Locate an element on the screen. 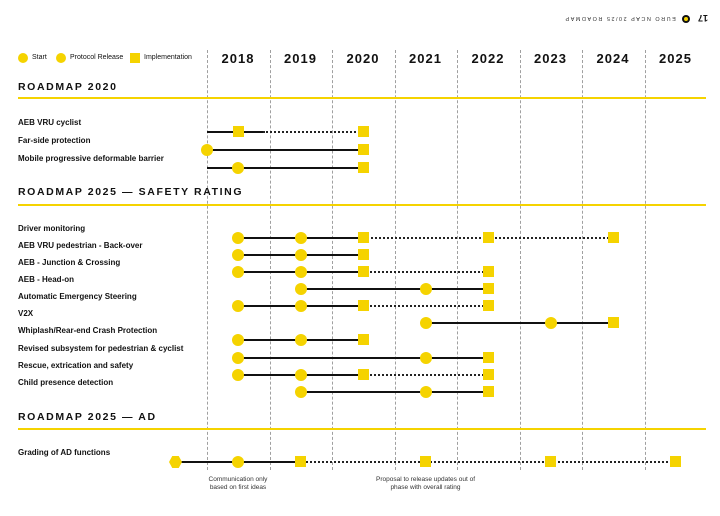 This screenshot has height=516, width=720. row-label: AEB - Junction & Crossing is located at coordinates (69, 262).